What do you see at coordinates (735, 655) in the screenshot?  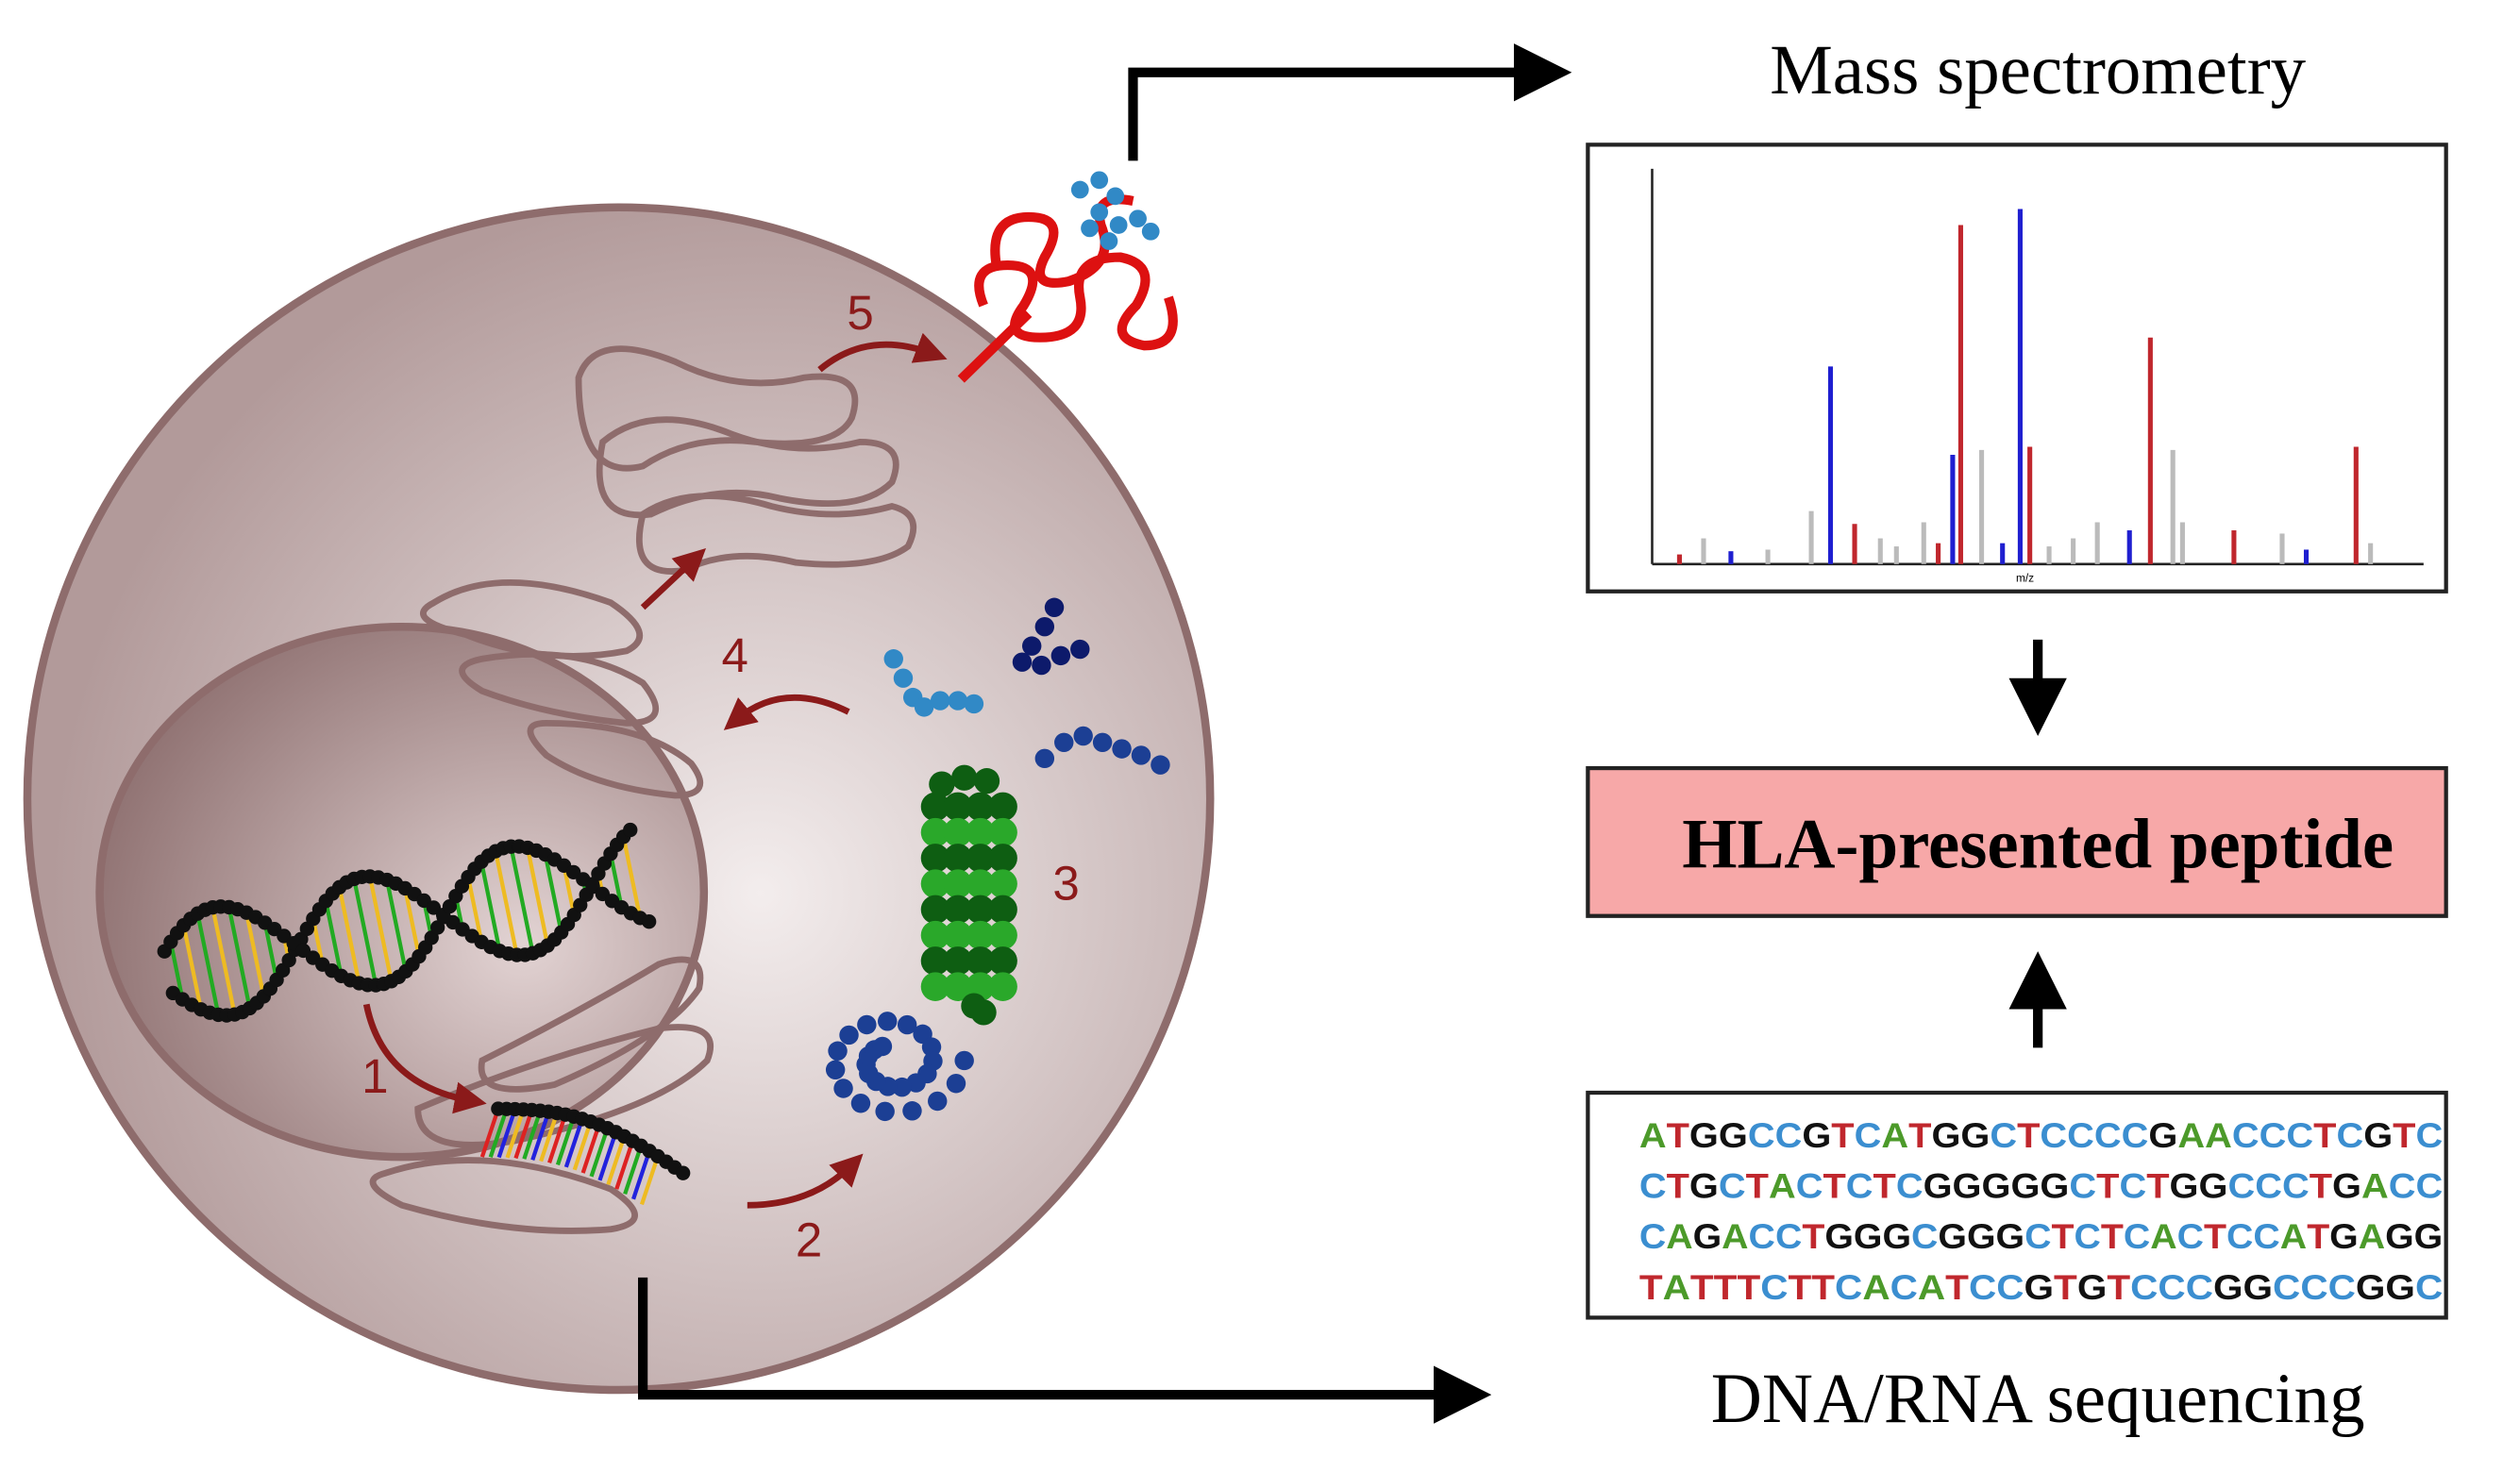 I see `step-label: 4` at bounding box center [735, 655].